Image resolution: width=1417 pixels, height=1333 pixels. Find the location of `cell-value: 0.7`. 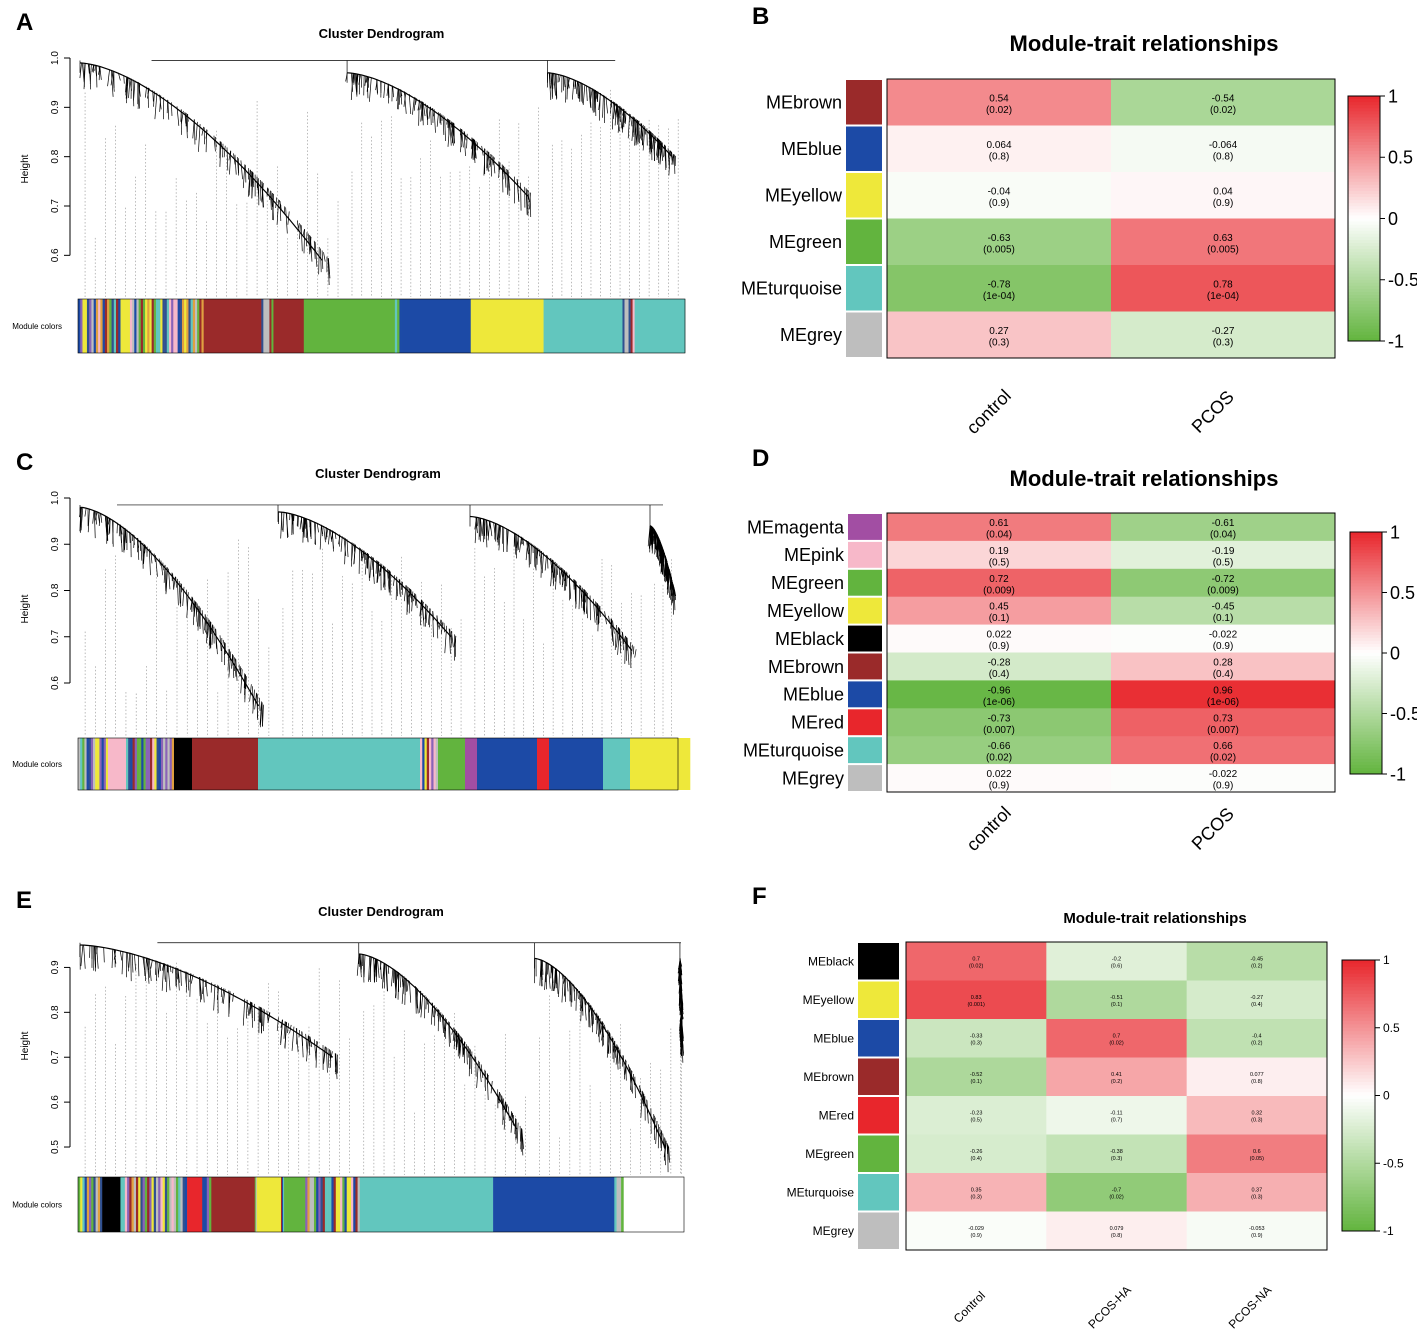

cell-value: 0.7 is located at coordinates (1117, 1036).